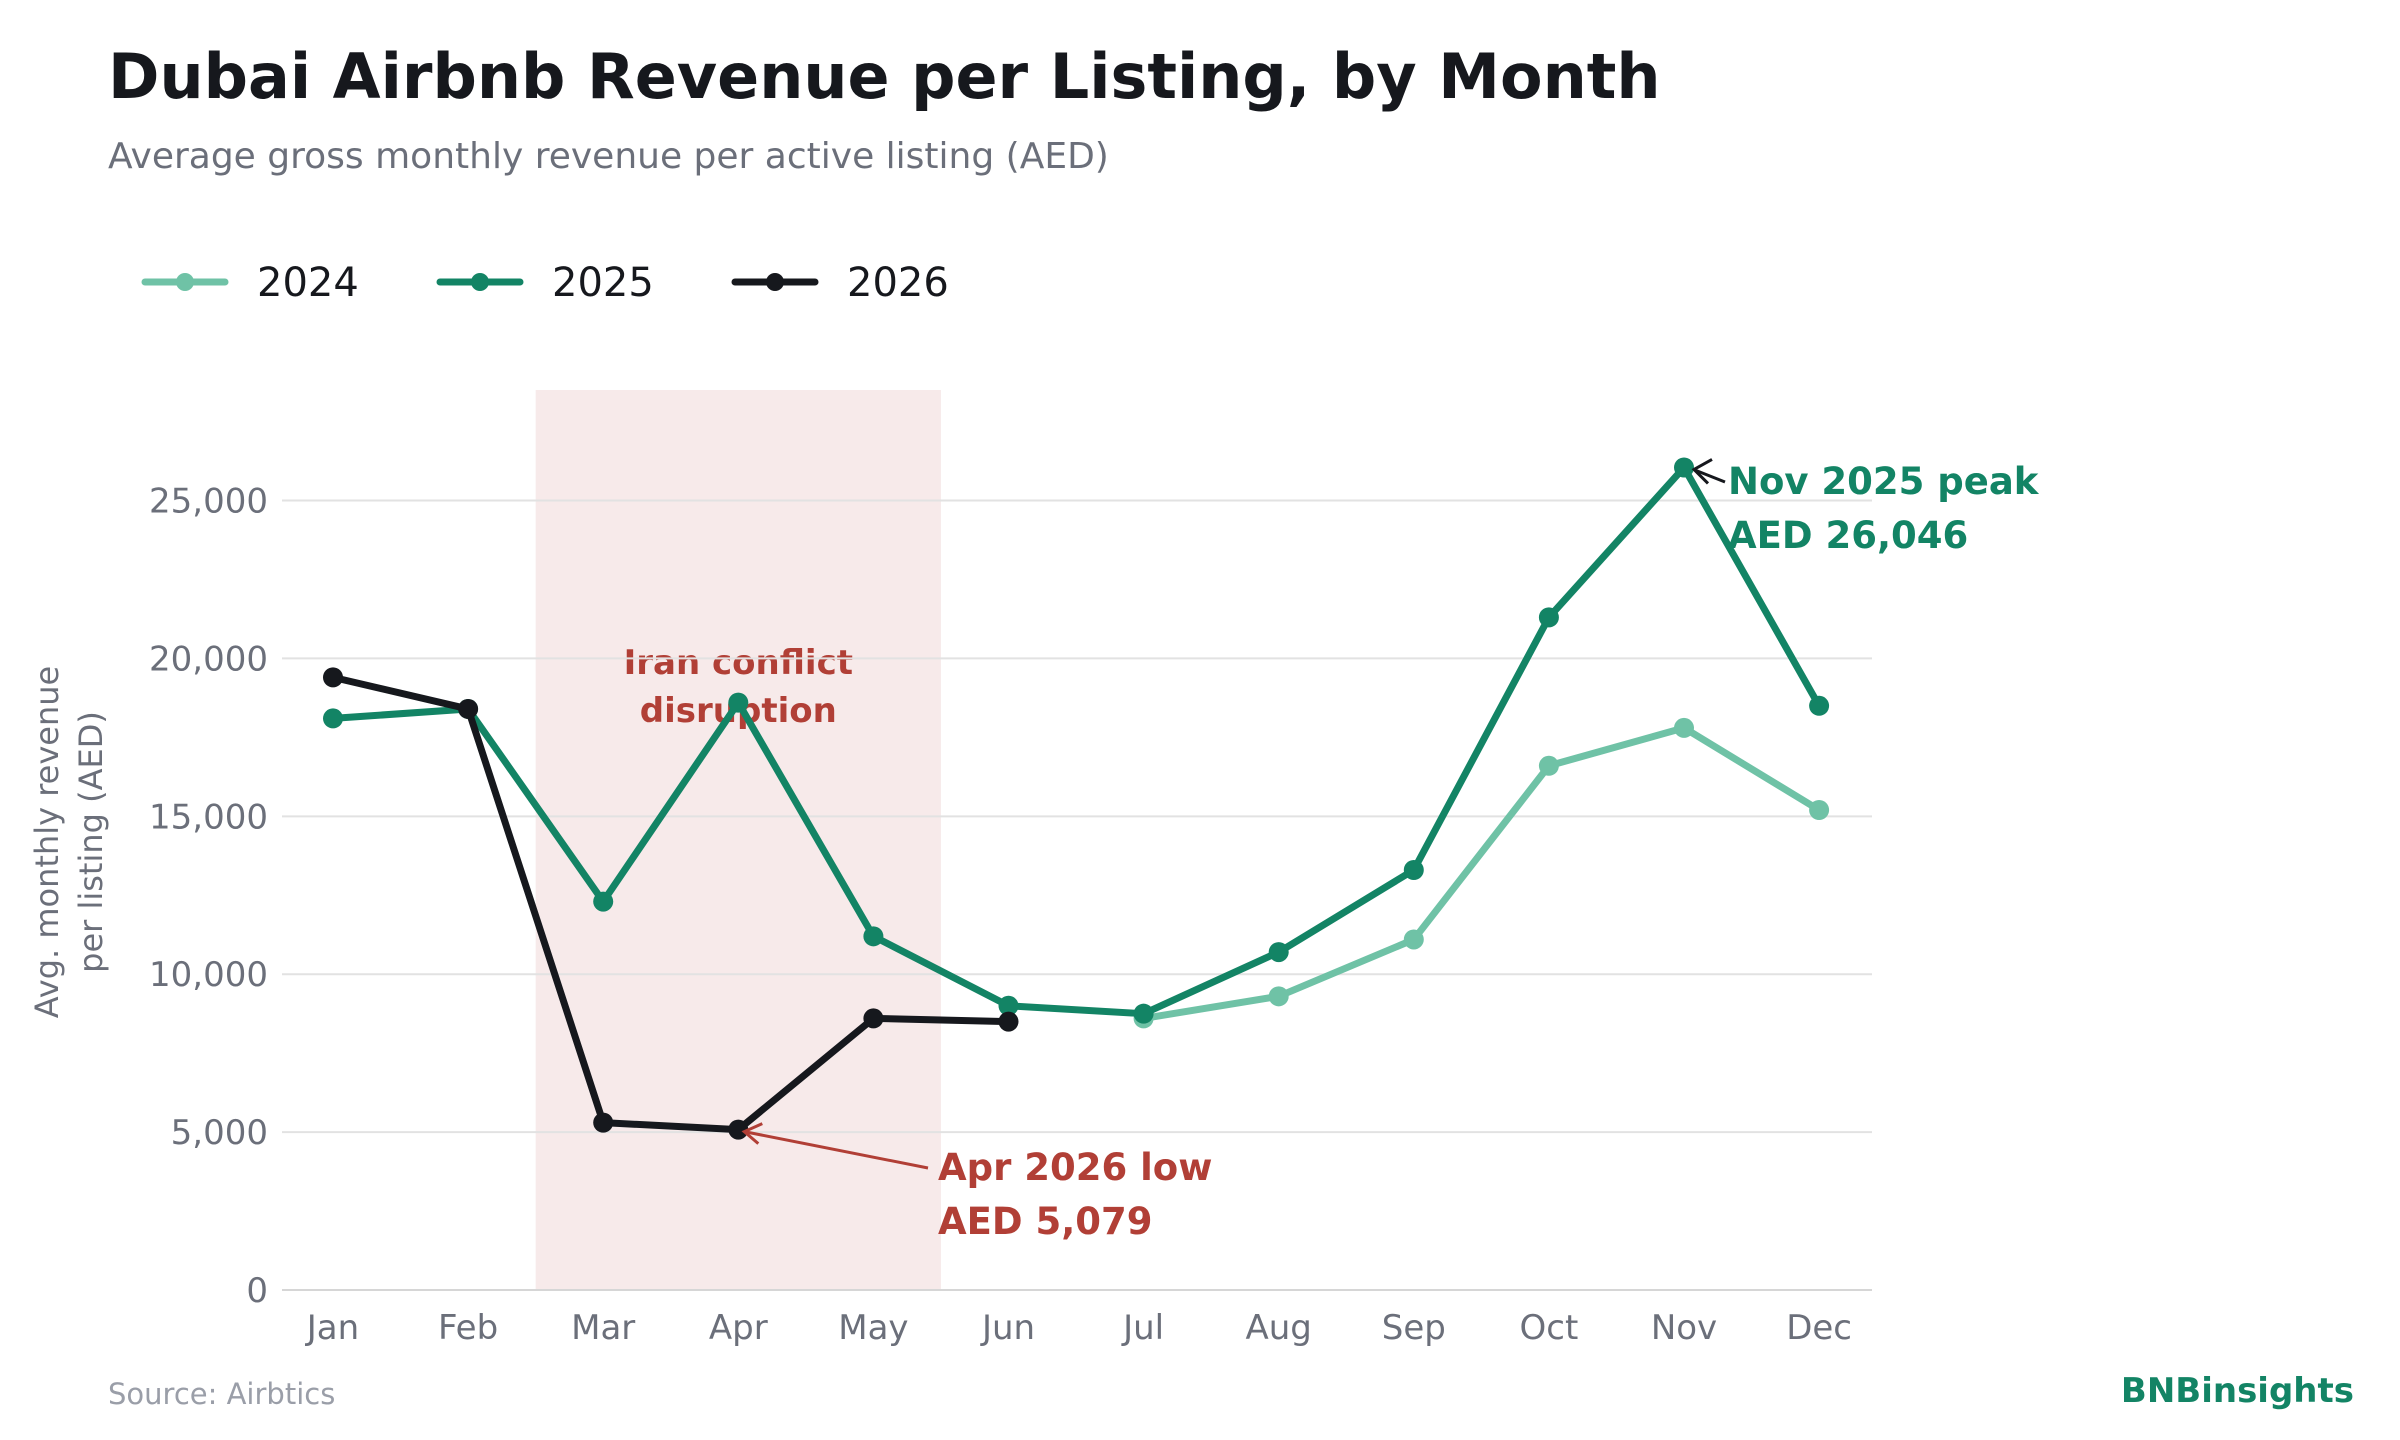 The image size is (2400, 1440). I want to click on series-line-2026, so click(670, 903).